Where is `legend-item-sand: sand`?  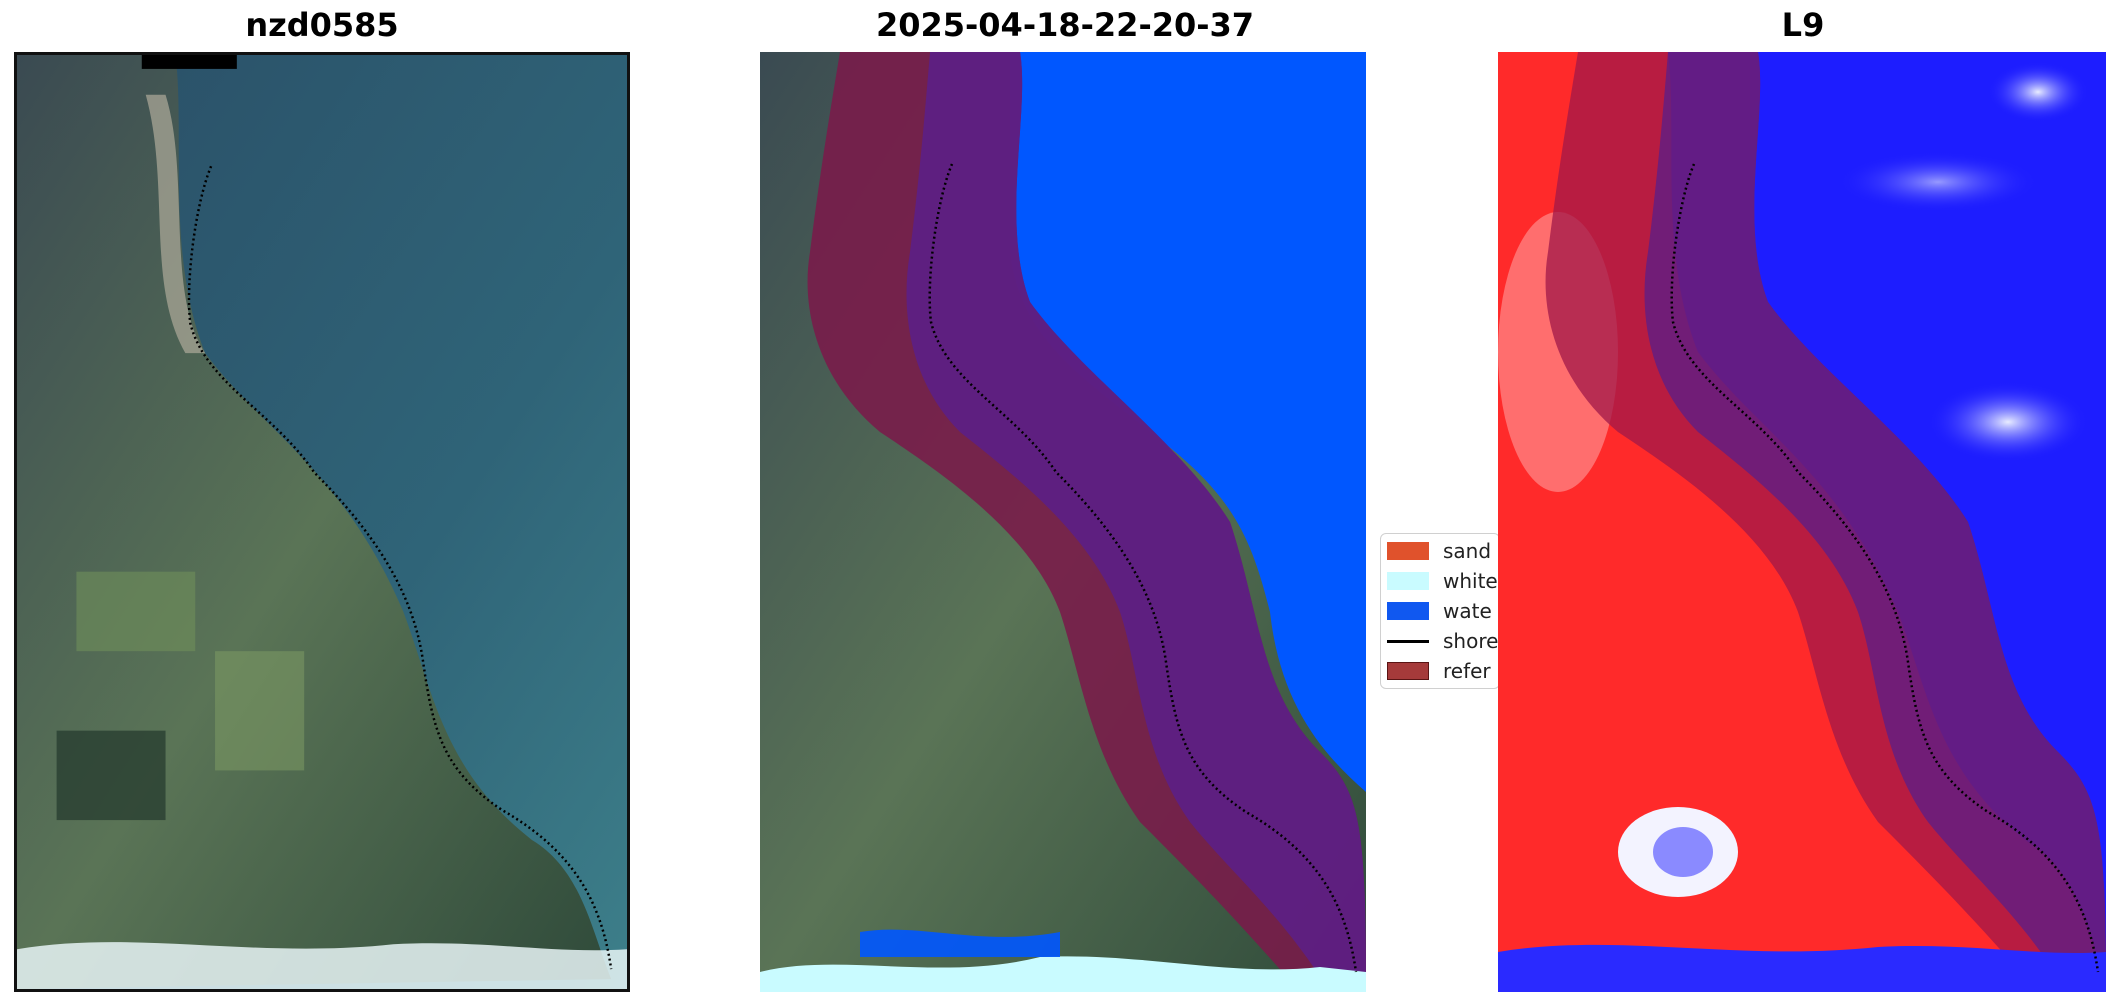 legend-item-sand: sand is located at coordinates (1439, 551).